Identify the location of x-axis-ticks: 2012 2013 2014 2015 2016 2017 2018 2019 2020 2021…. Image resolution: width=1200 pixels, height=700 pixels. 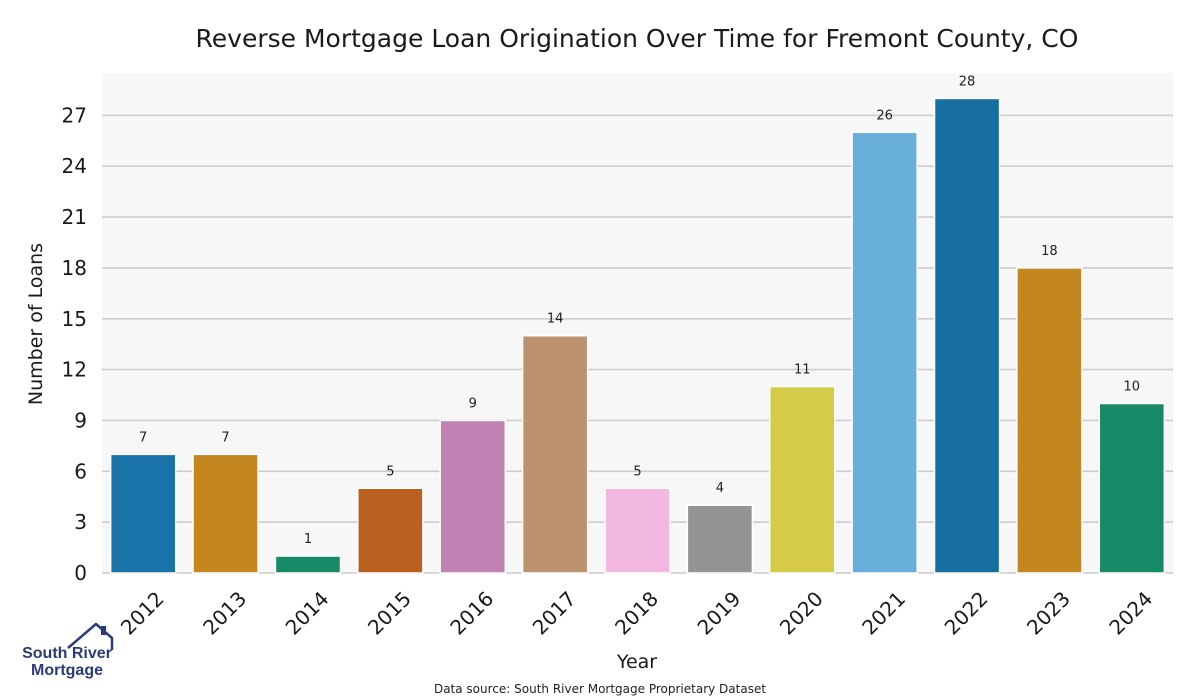
(637, 613).